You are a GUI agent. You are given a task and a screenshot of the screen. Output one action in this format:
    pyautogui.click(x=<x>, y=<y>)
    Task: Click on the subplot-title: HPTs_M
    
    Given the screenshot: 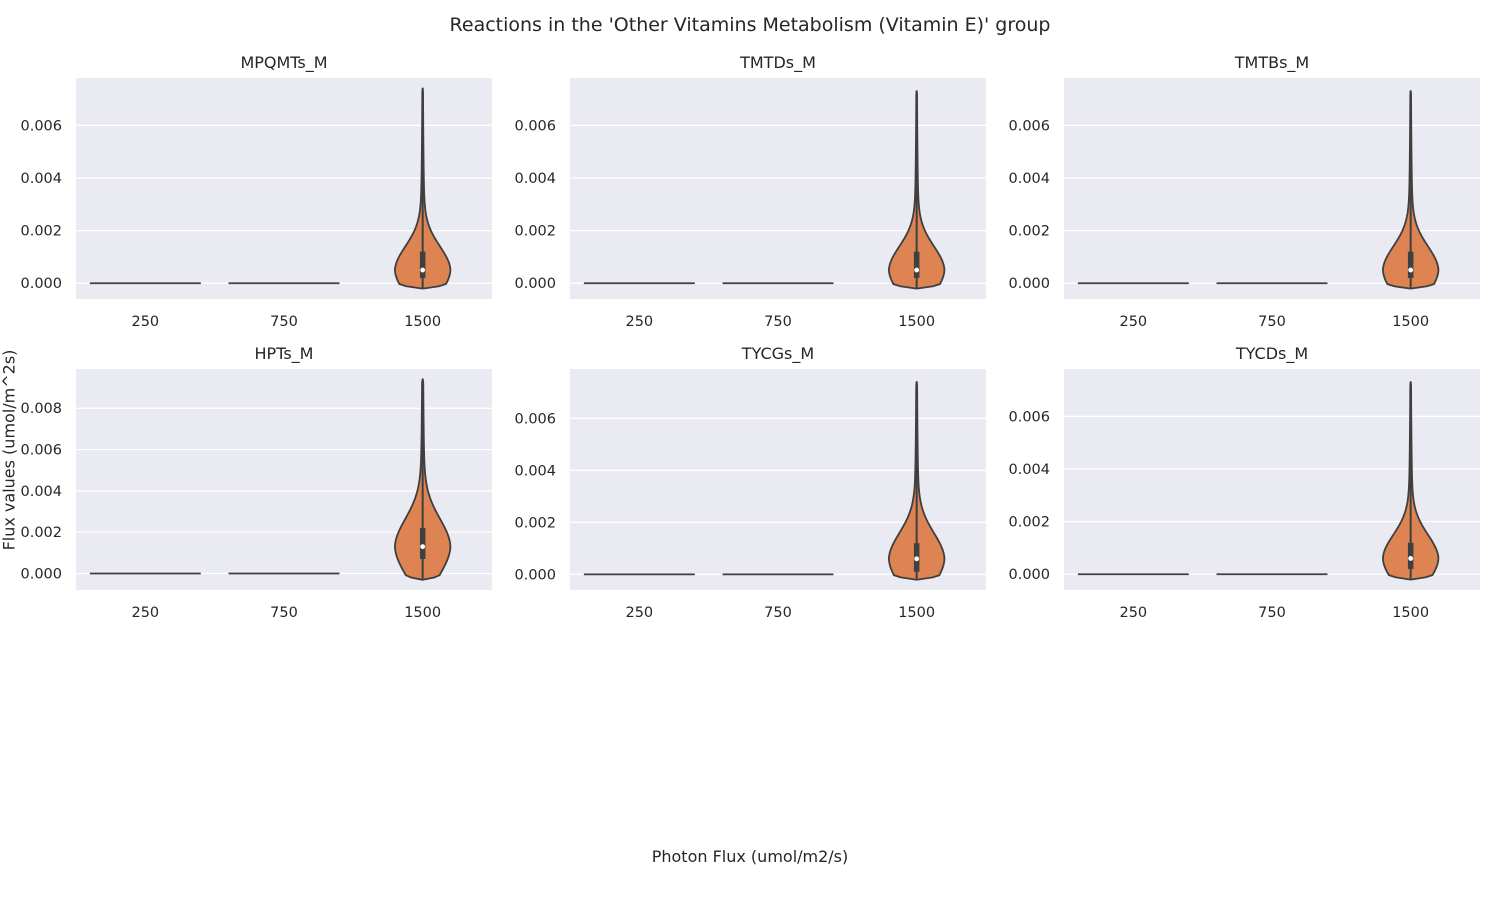 What is the action you would take?
    pyautogui.click(x=284, y=354)
    